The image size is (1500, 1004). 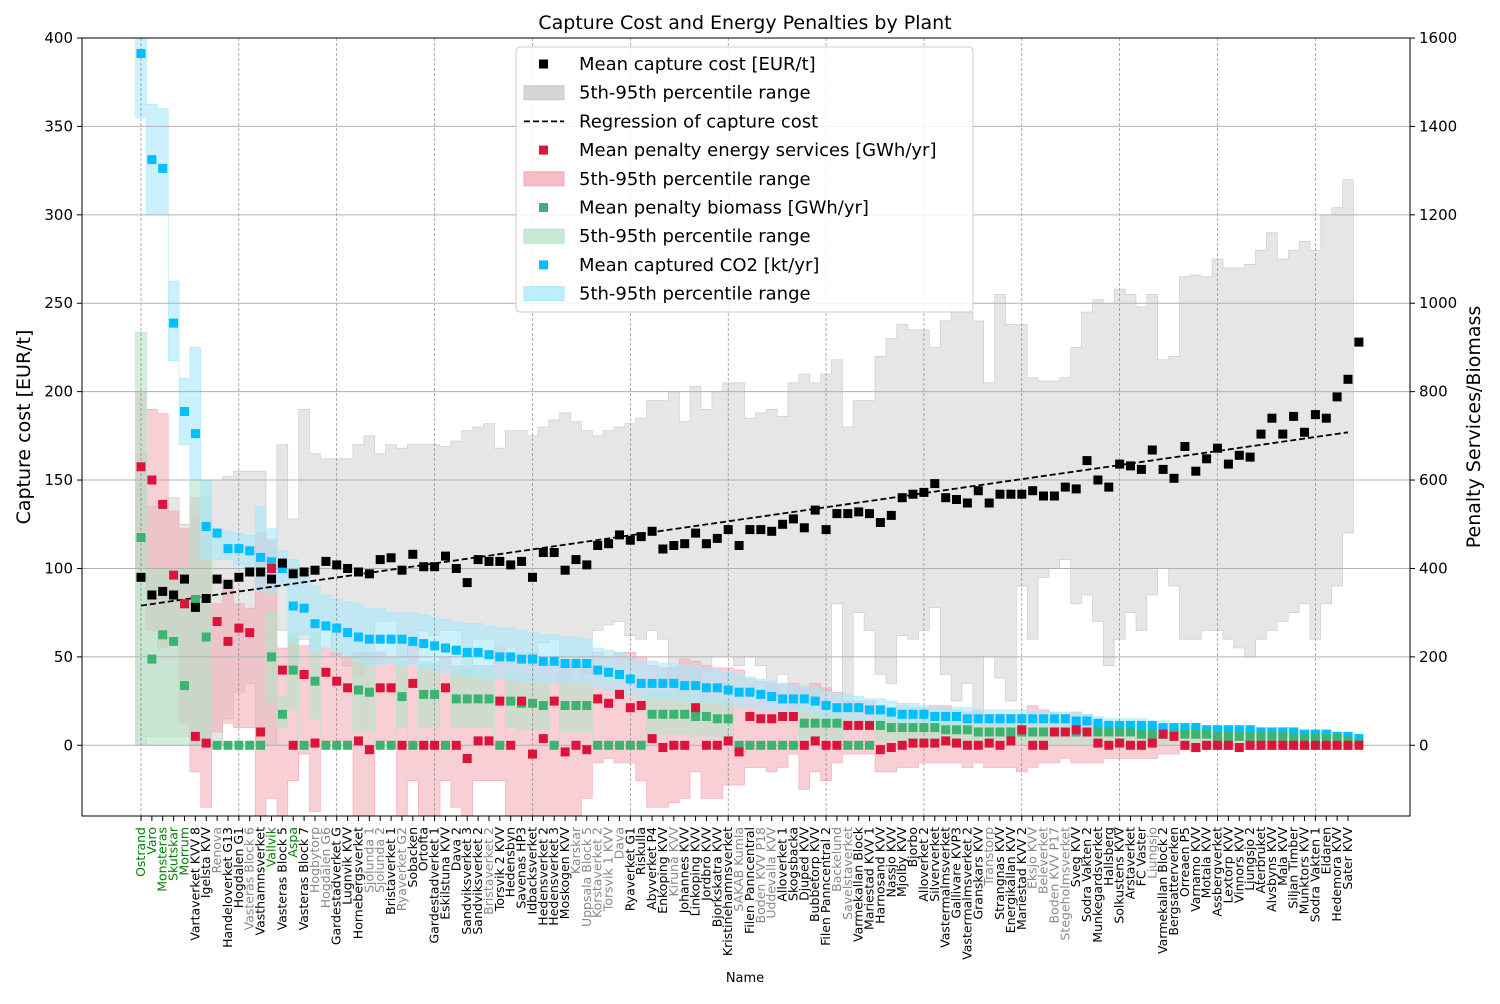 I want to click on legend-marker, so click(x=543, y=150).